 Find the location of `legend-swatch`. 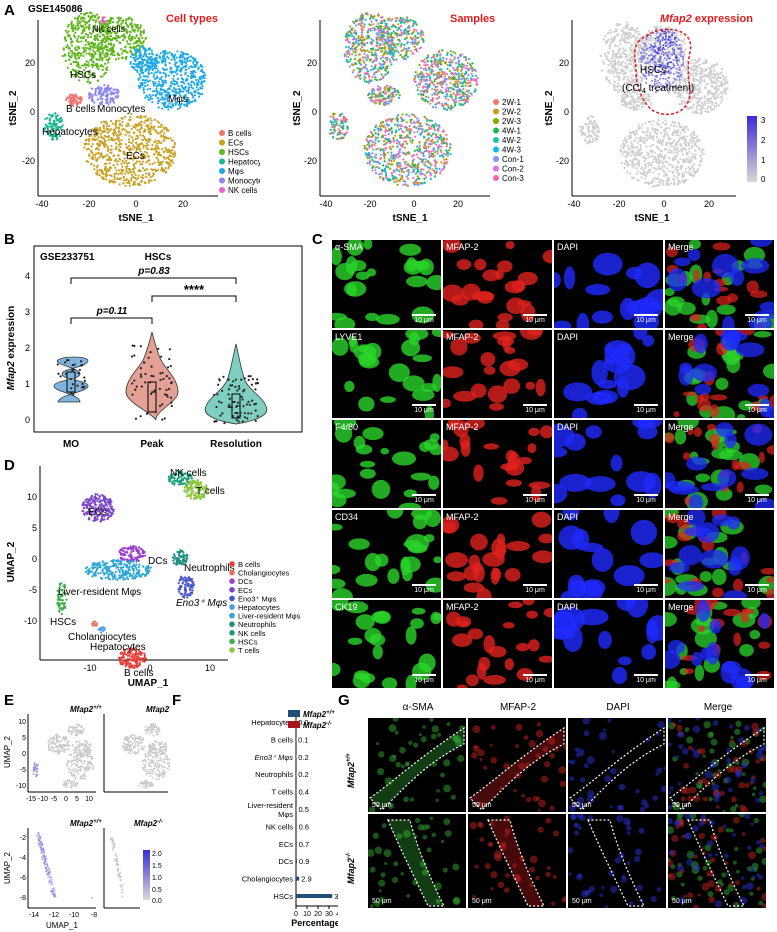

legend-swatch is located at coordinates (496, 178).